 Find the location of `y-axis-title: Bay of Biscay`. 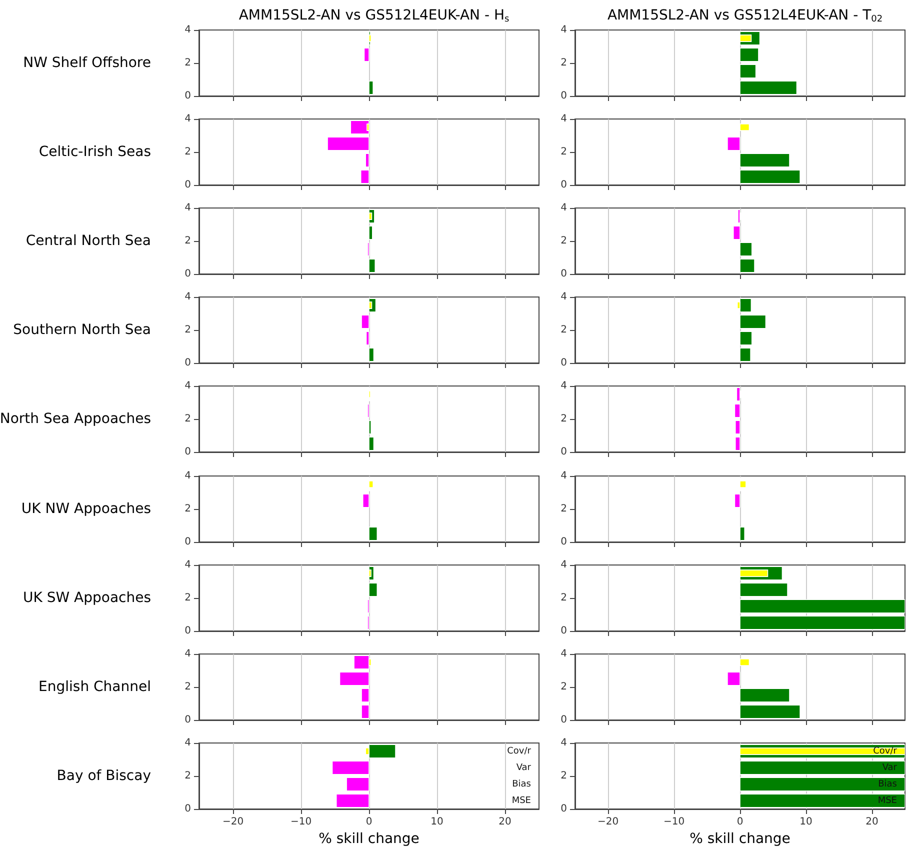

y-axis-title: Bay of Biscay is located at coordinates (103, 776).